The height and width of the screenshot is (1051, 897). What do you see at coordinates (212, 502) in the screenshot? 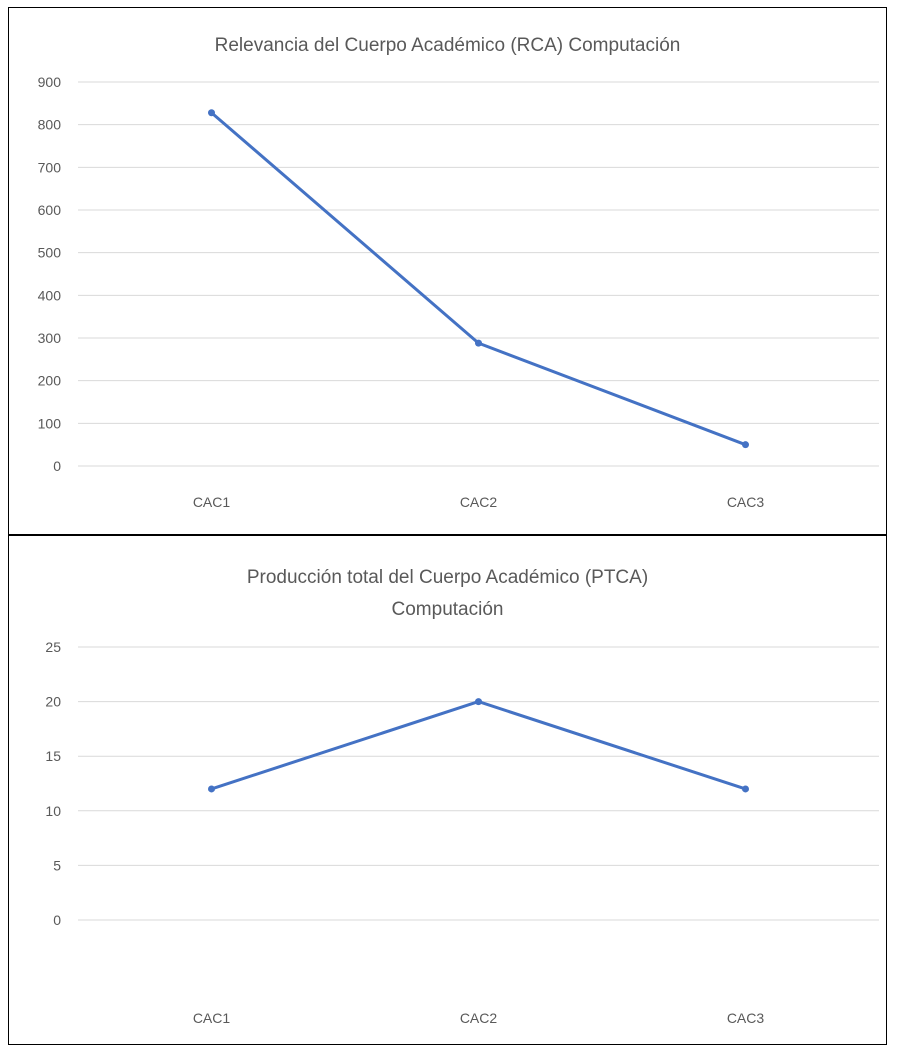
I see `rca-x-tick-label: CAC1` at bounding box center [212, 502].